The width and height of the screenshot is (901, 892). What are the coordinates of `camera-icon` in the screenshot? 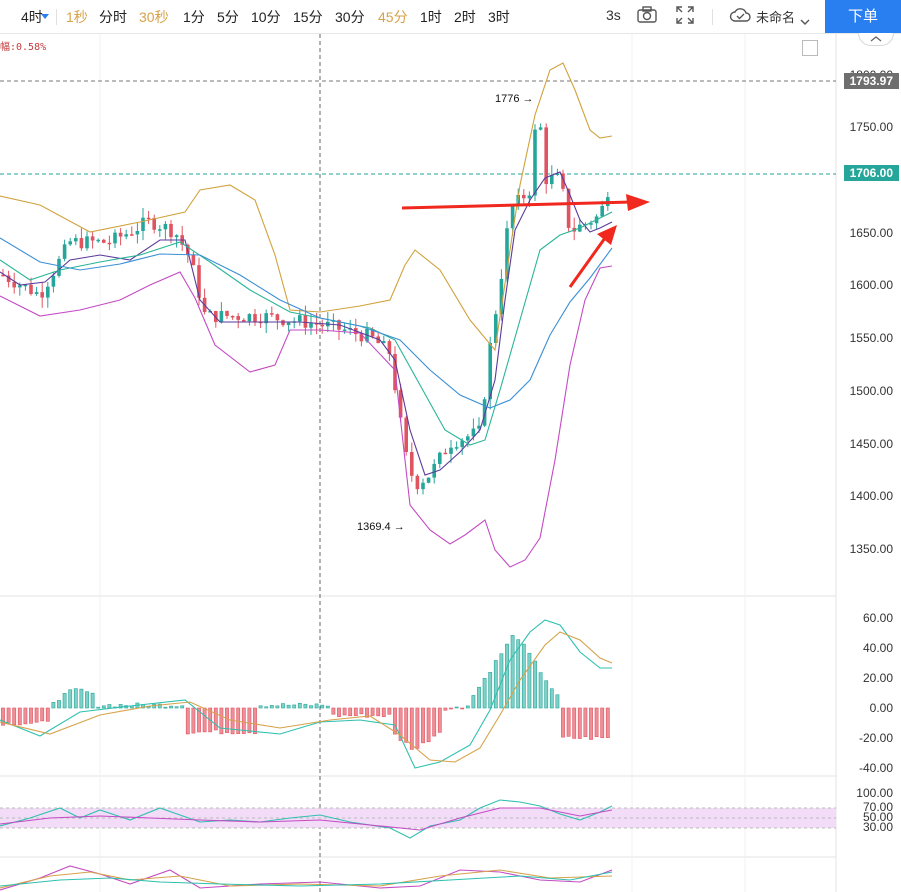 It's located at (647, 17).